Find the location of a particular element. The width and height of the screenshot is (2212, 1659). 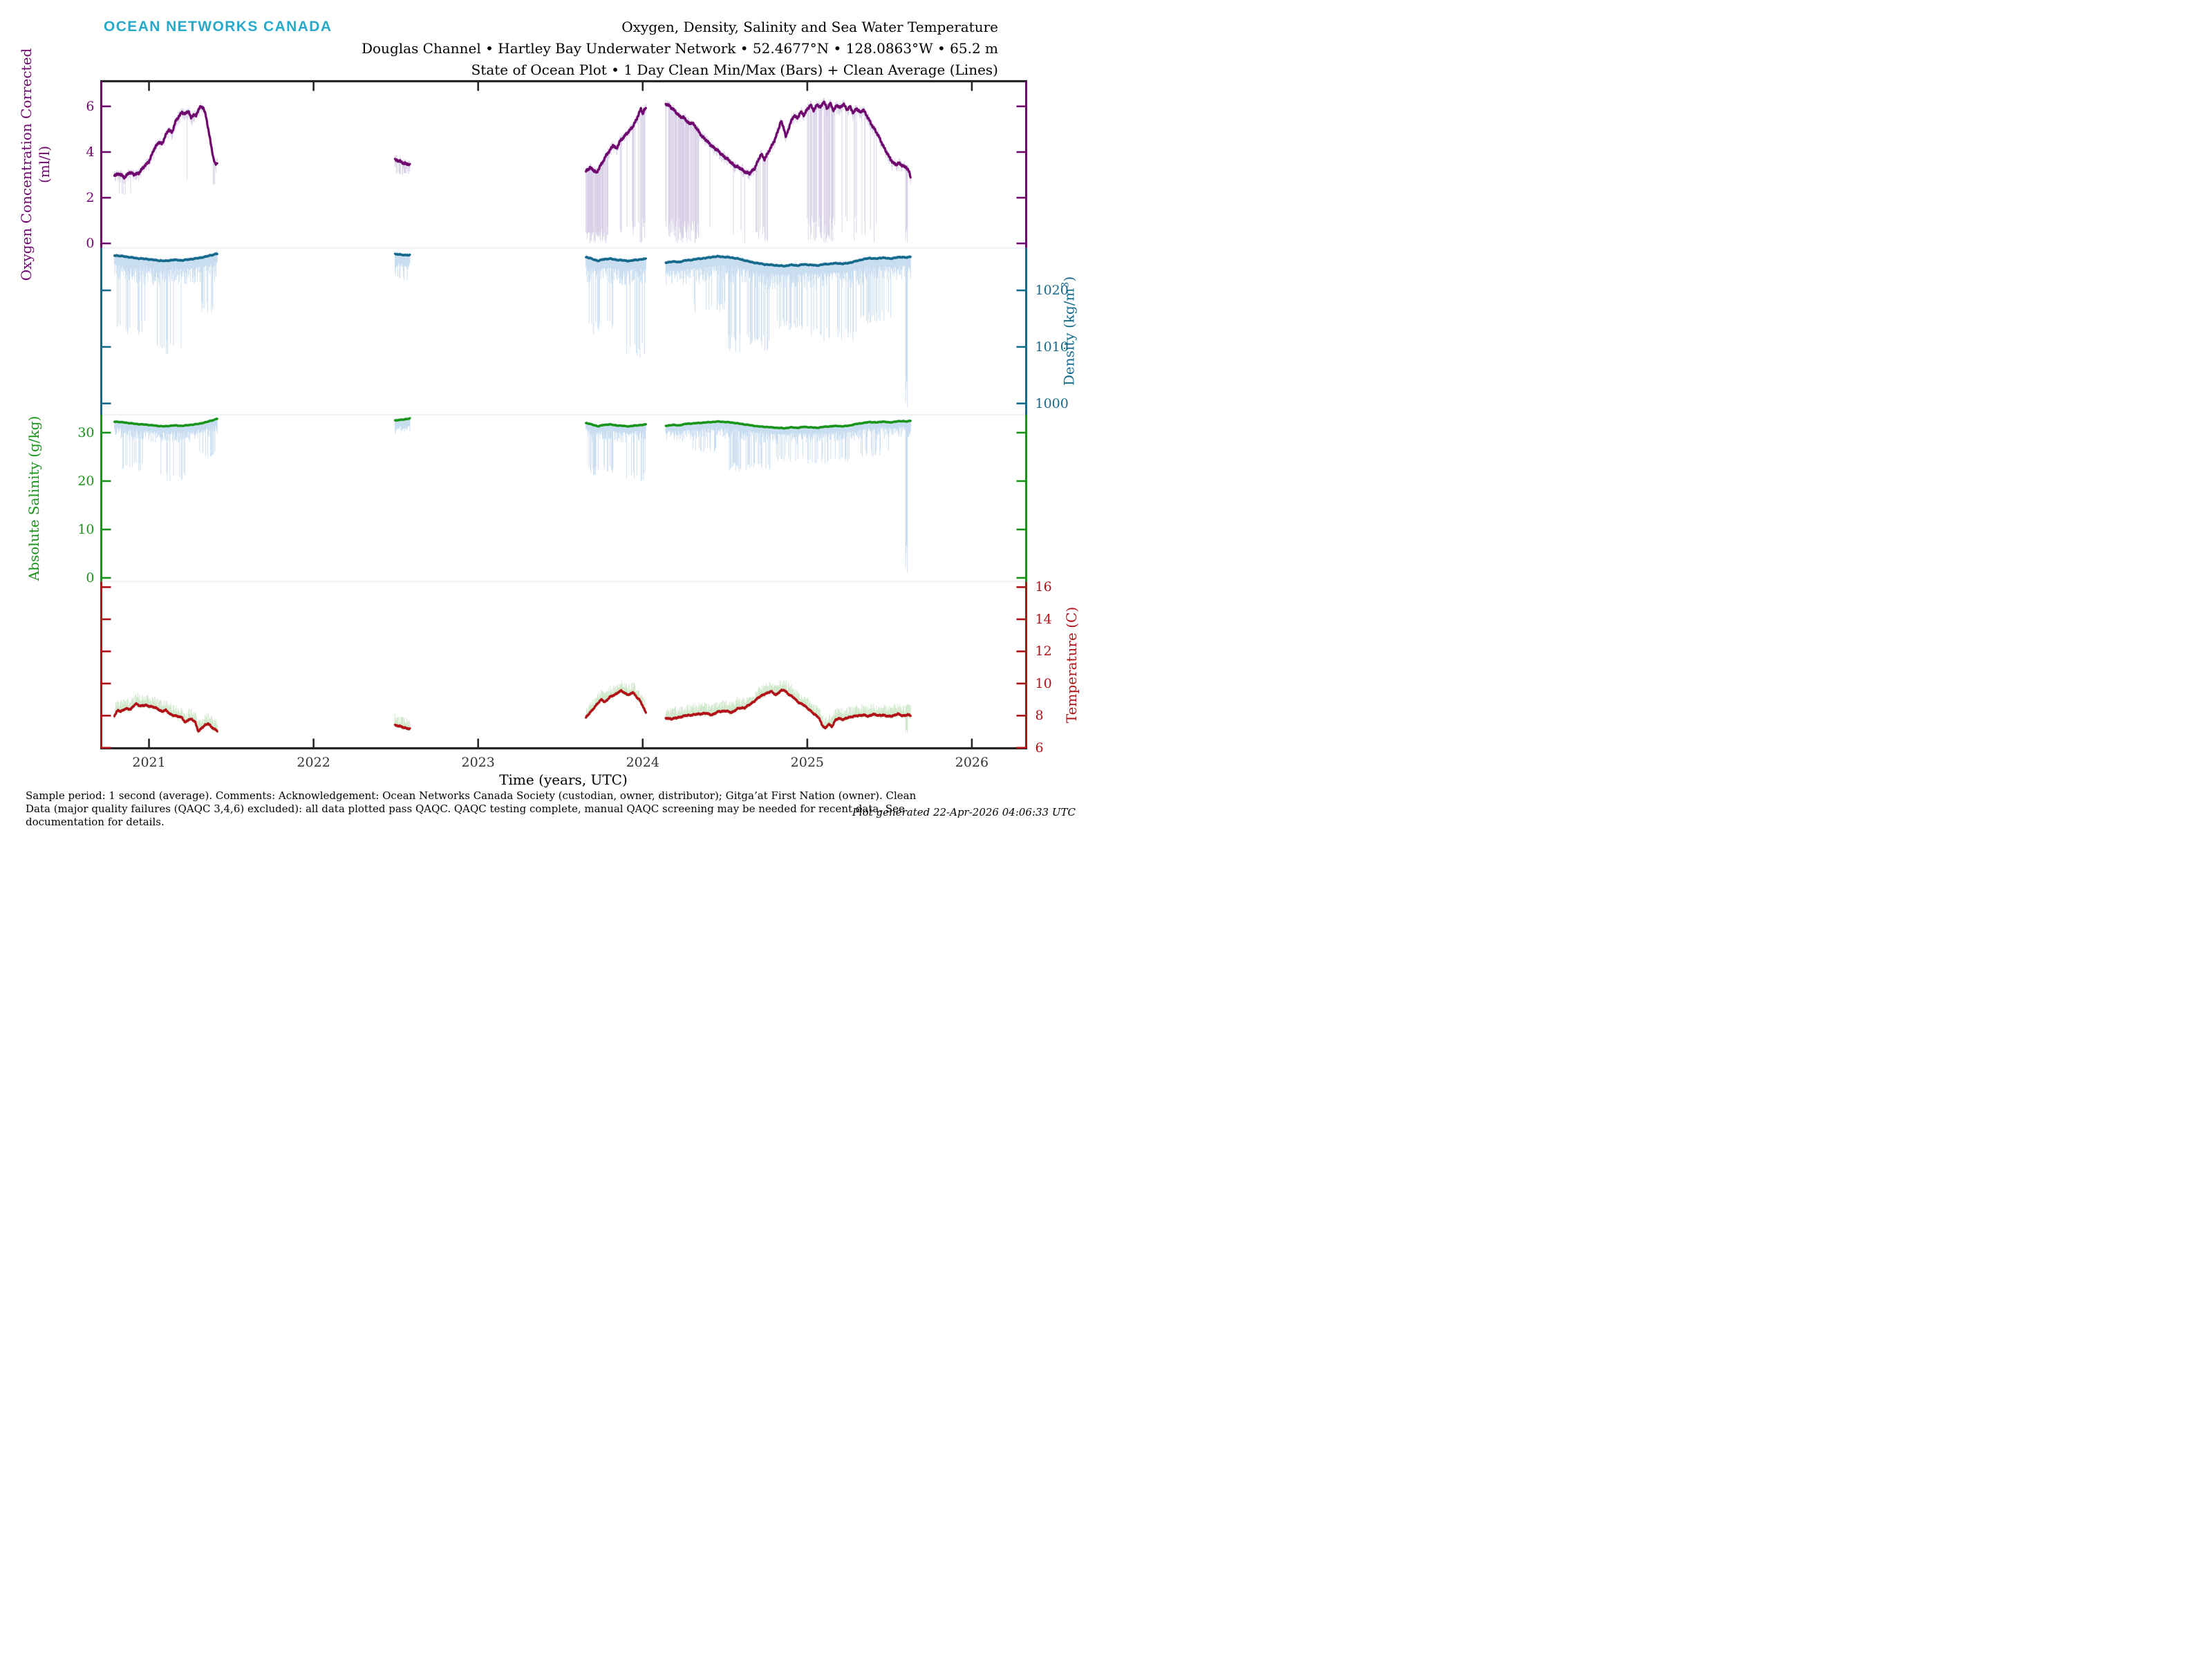

temperature-tick-label: 16 is located at coordinates (1043, 587).